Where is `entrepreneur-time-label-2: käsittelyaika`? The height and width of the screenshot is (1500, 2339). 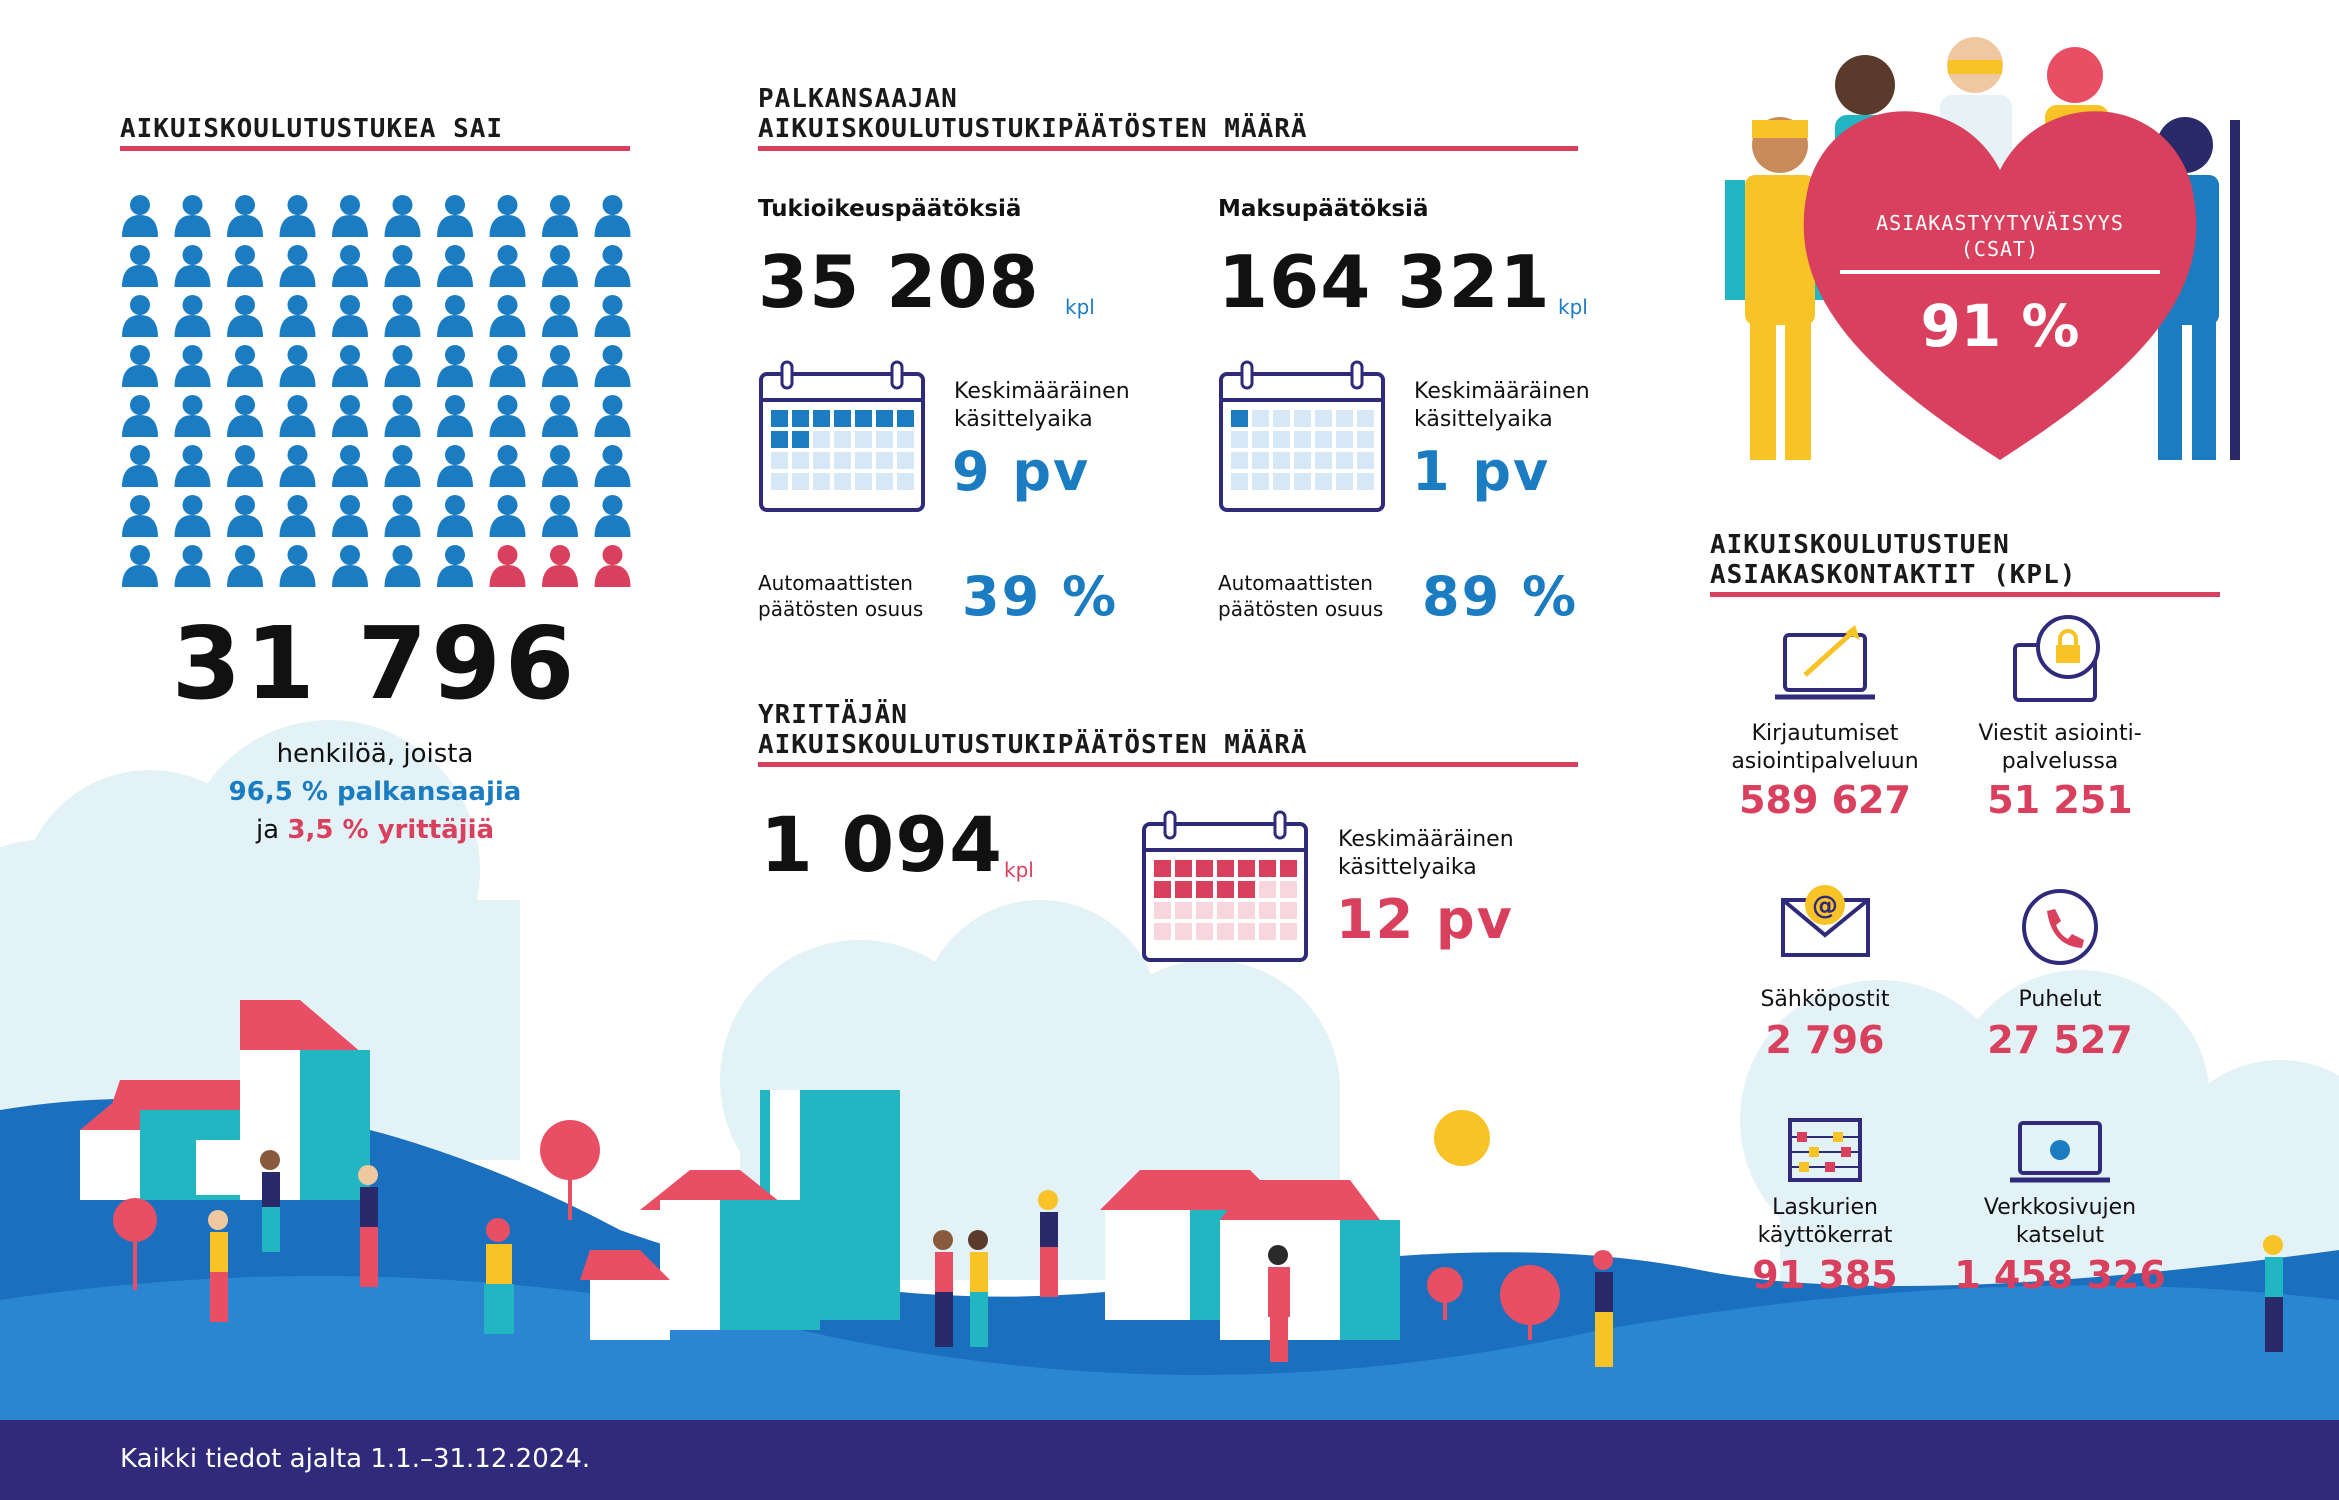
entrepreneur-time-label-2: käsittelyaika is located at coordinates (1407, 867).